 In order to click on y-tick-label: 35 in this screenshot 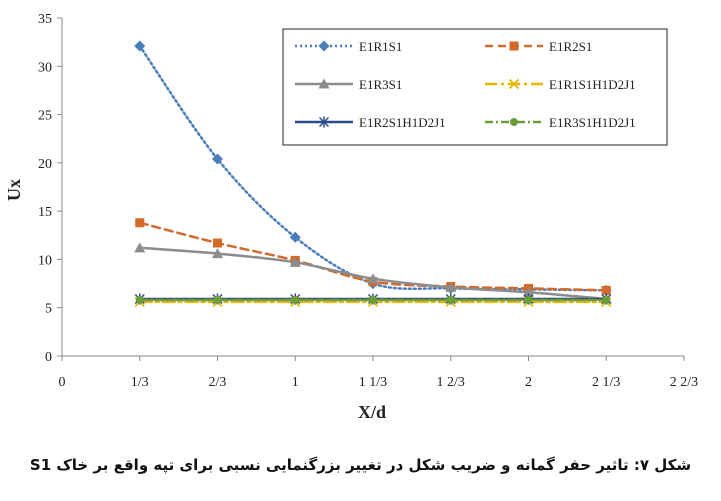, I will do `click(45, 19)`.